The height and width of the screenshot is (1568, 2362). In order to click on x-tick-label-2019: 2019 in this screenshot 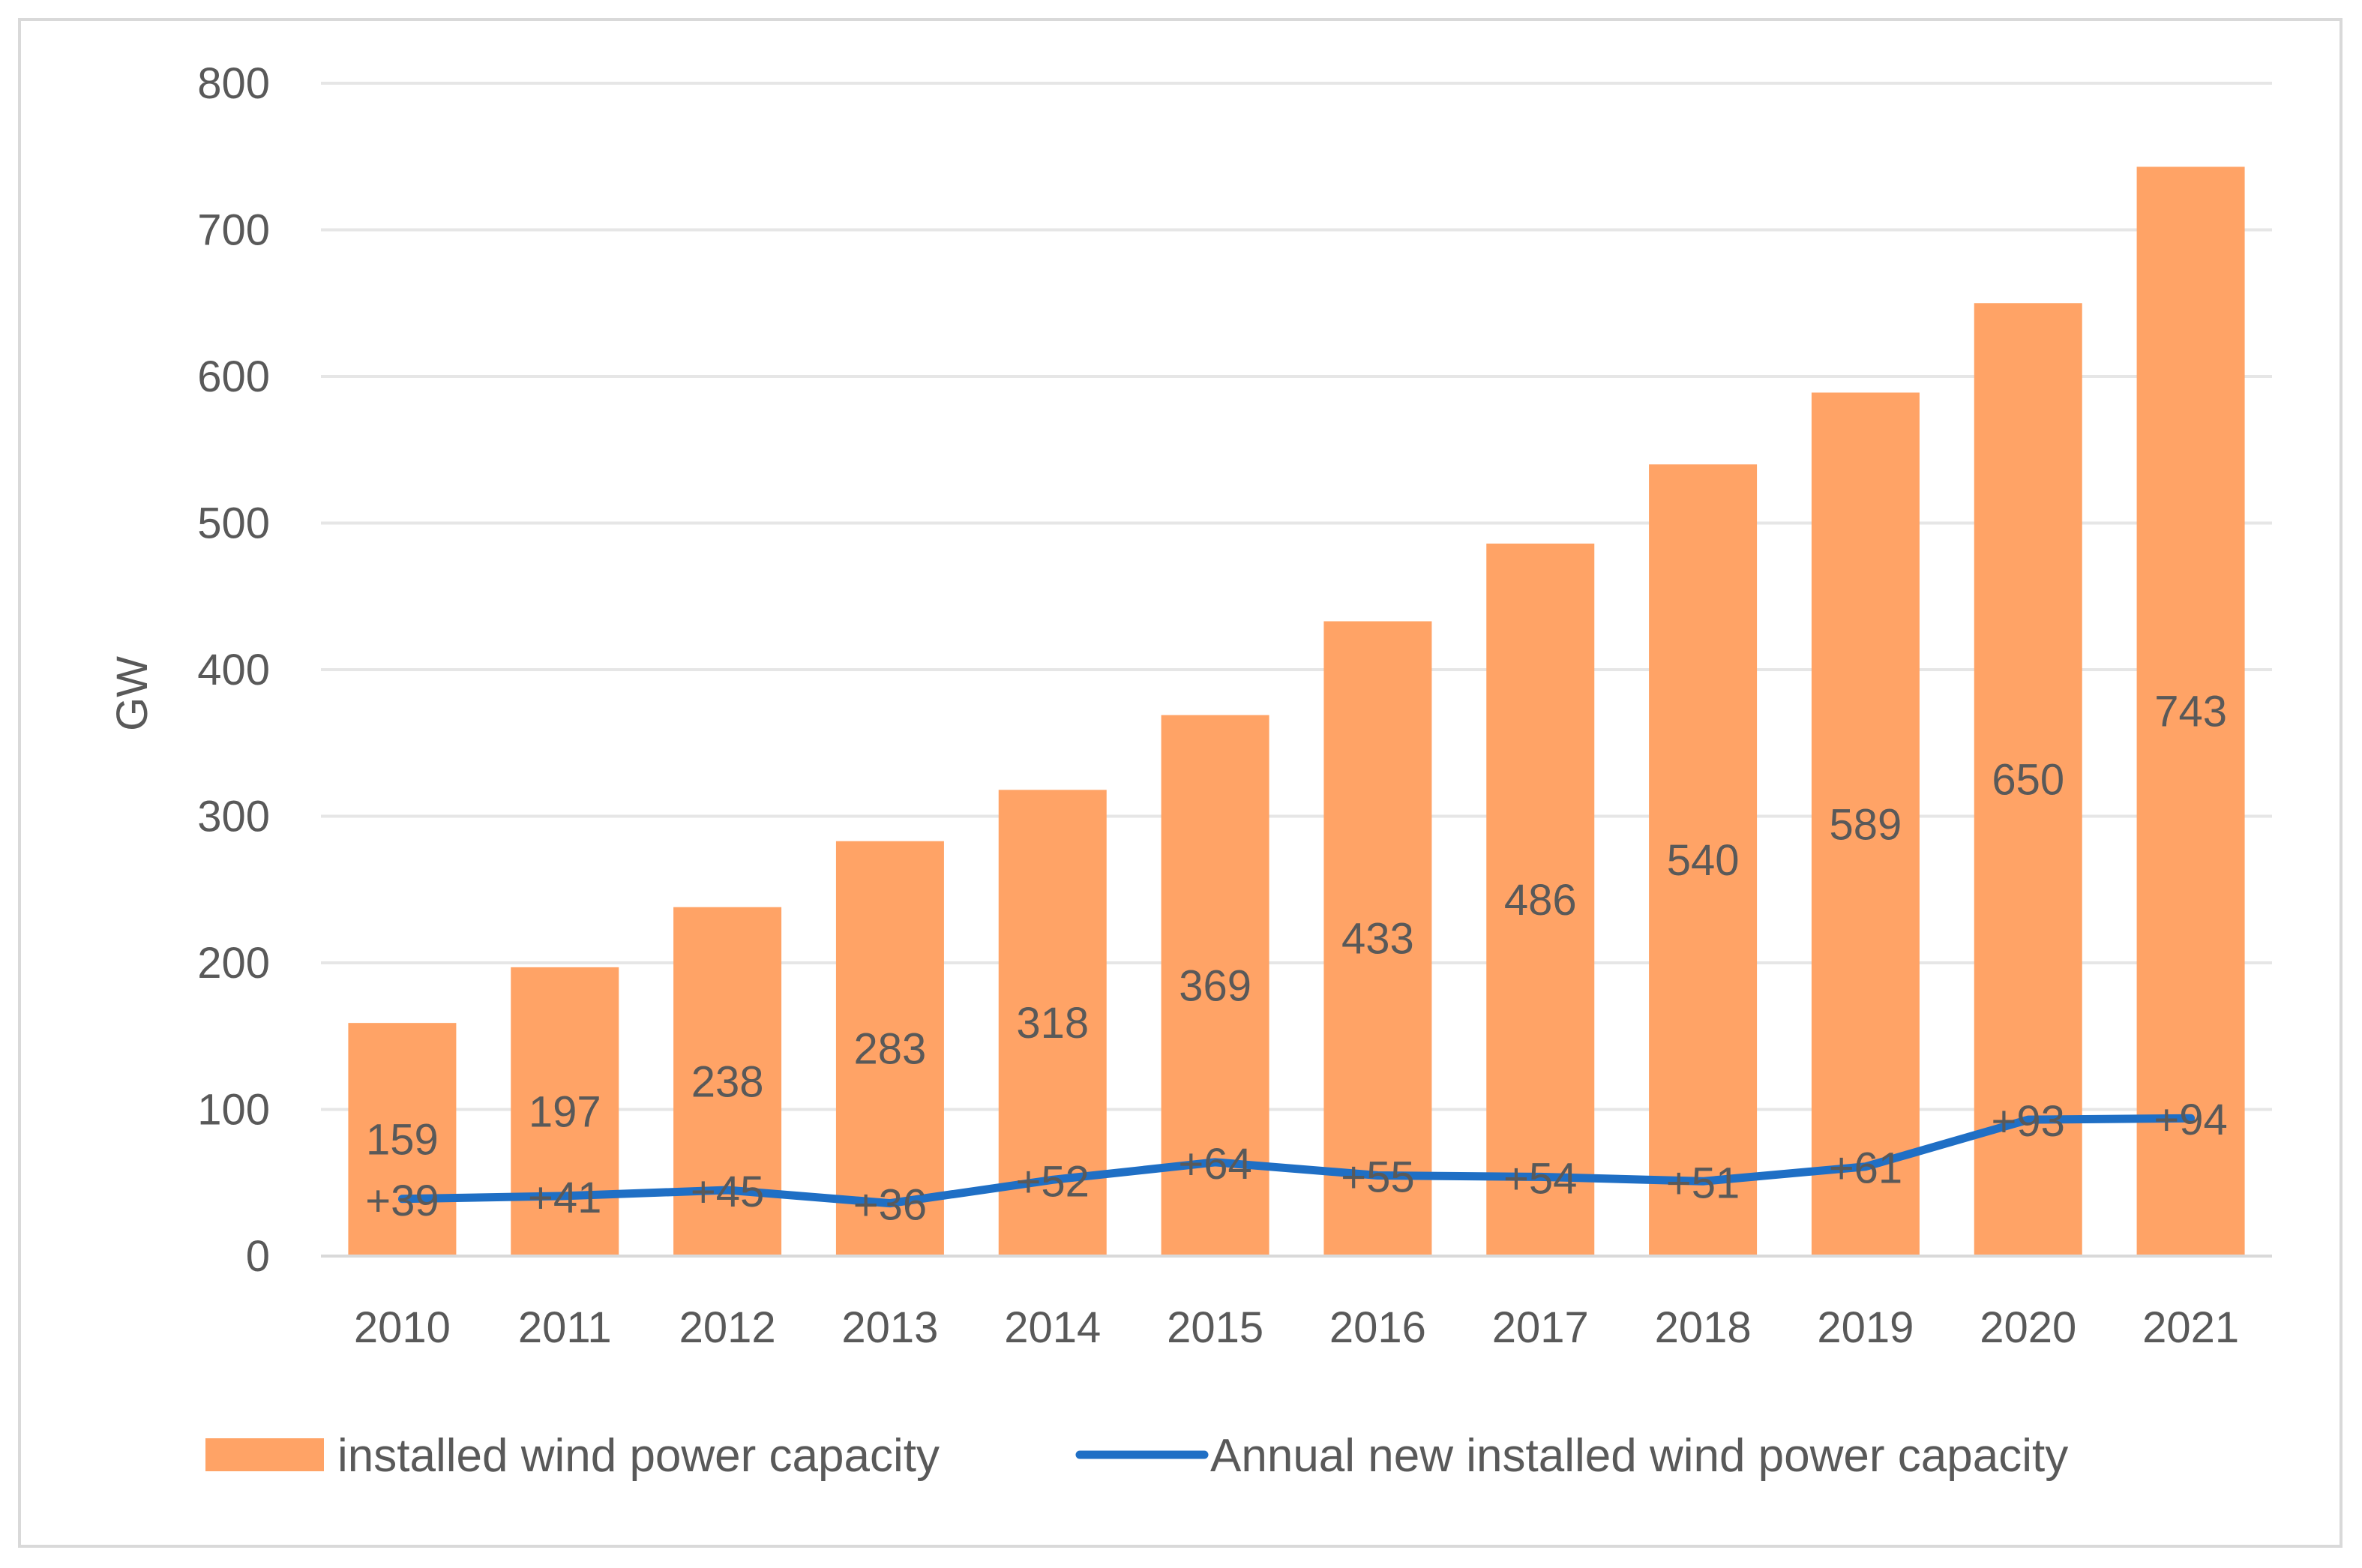, I will do `click(1865, 1328)`.